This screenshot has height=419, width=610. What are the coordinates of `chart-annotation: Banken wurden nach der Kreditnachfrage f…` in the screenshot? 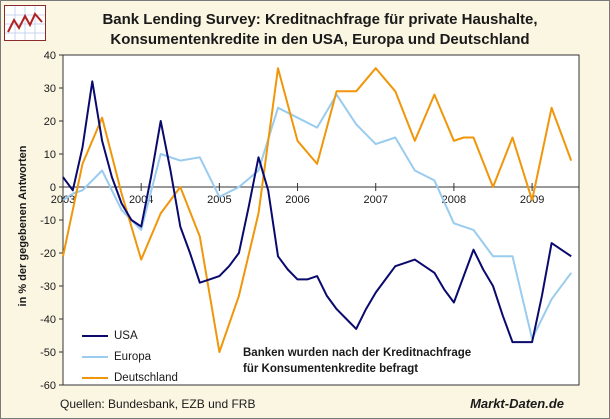 It's located at (357, 361).